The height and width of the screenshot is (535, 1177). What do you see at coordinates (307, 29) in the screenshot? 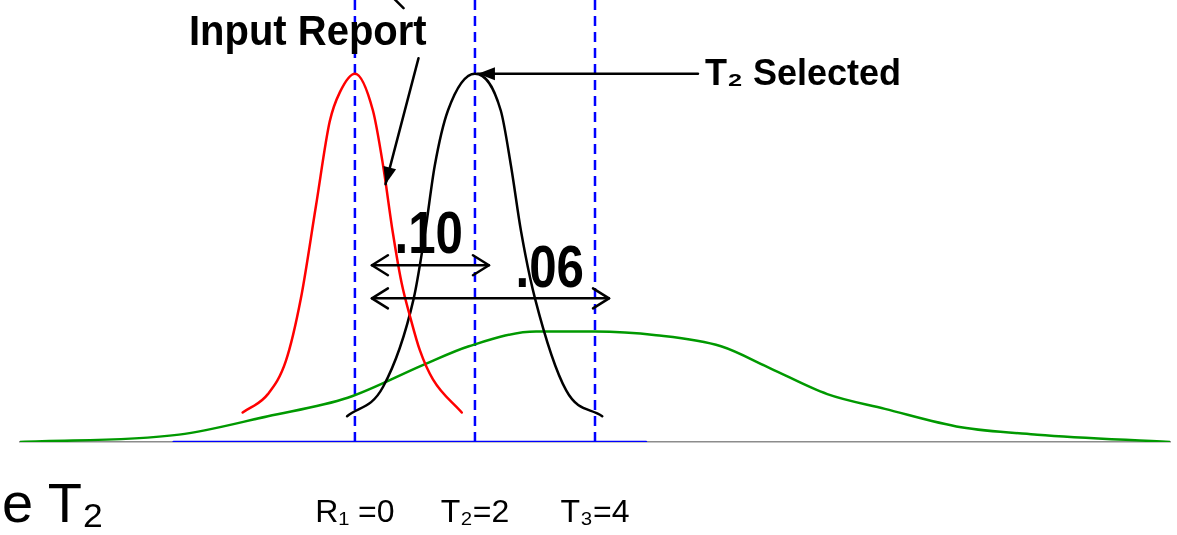
I see `annotation: Input Report` at bounding box center [307, 29].